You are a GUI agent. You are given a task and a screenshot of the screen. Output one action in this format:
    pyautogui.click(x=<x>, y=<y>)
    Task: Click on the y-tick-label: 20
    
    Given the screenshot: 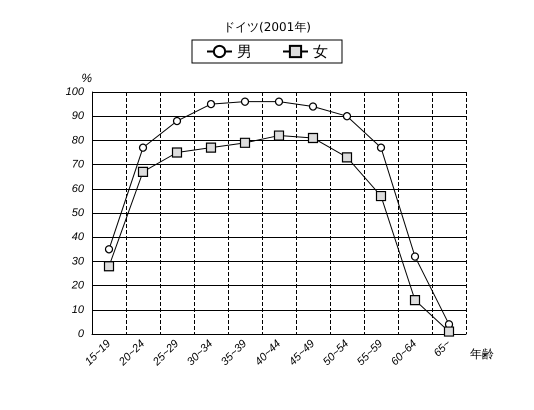 What is the action you would take?
    pyautogui.click(x=77, y=286)
    